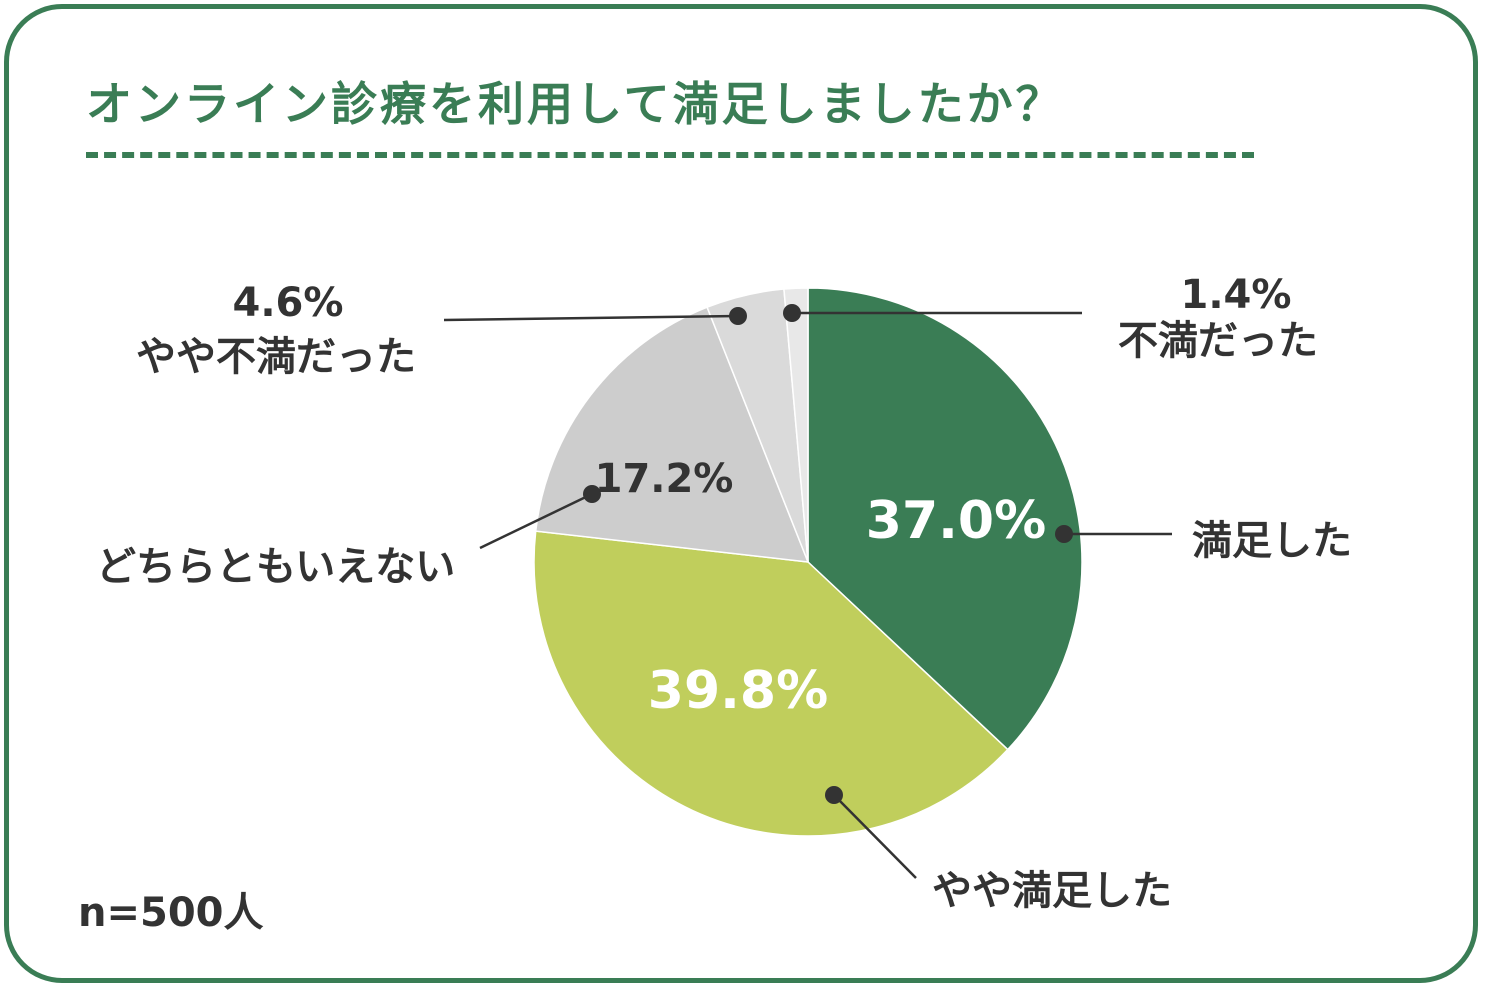 The image size is (1488, 993). Describe the element at coordinates (875, 836) in the screenshot. I see `slice-2-callout-line` at that location.